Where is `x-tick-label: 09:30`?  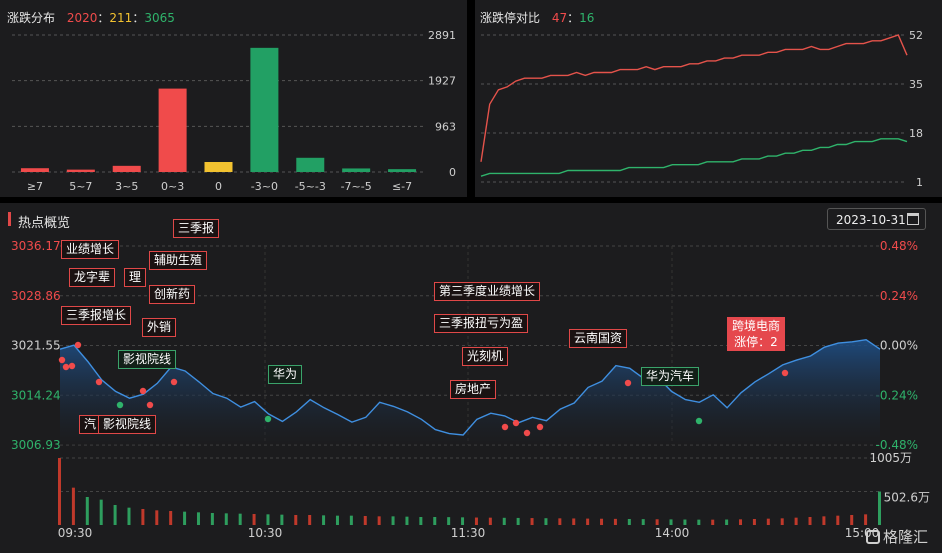 x-tick-label: 09:30 is located at coordinates (75, 533).